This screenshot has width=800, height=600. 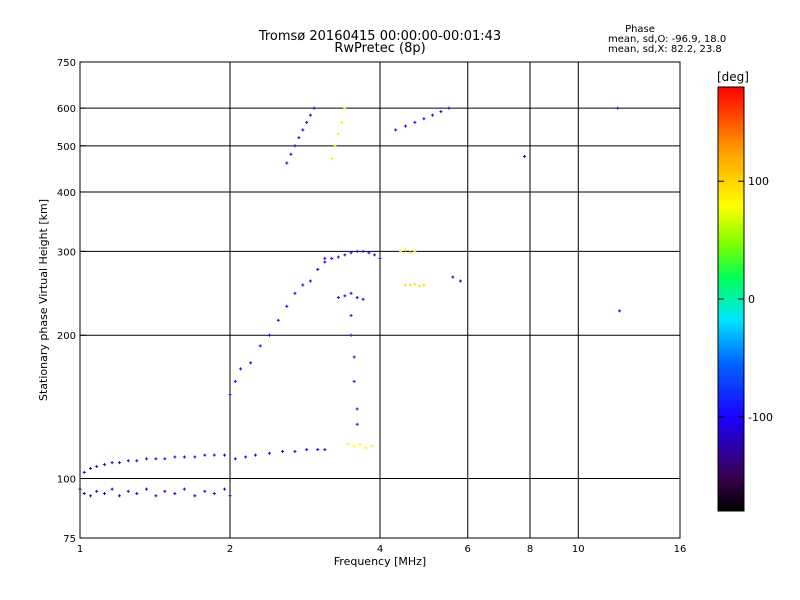 I want to click on x-tick-label: 2, so click(x=230, y=549).